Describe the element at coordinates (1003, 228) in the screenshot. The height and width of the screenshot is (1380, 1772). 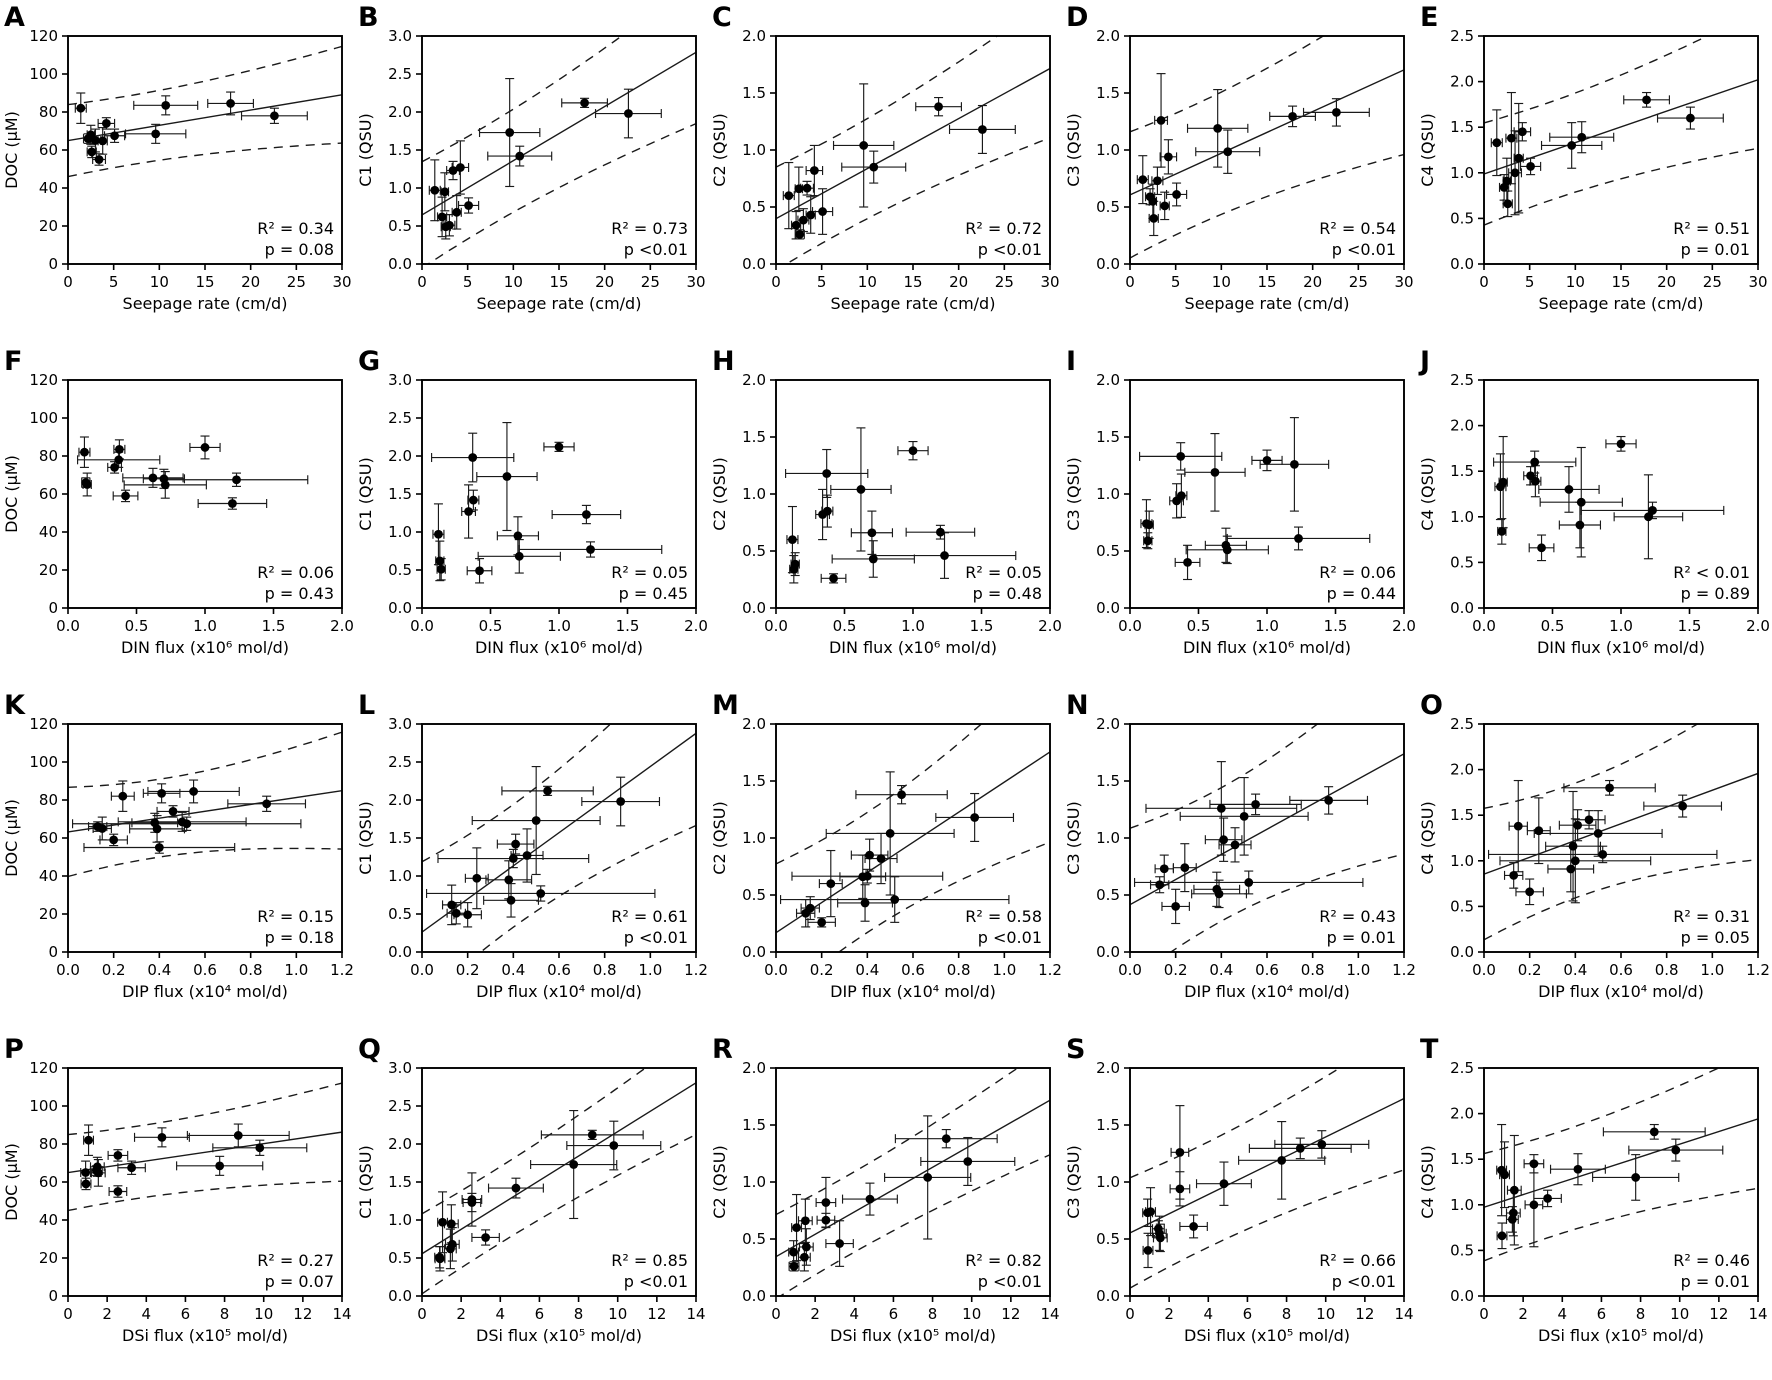
I see `r-squared-label: R² = 0.72` at that location.